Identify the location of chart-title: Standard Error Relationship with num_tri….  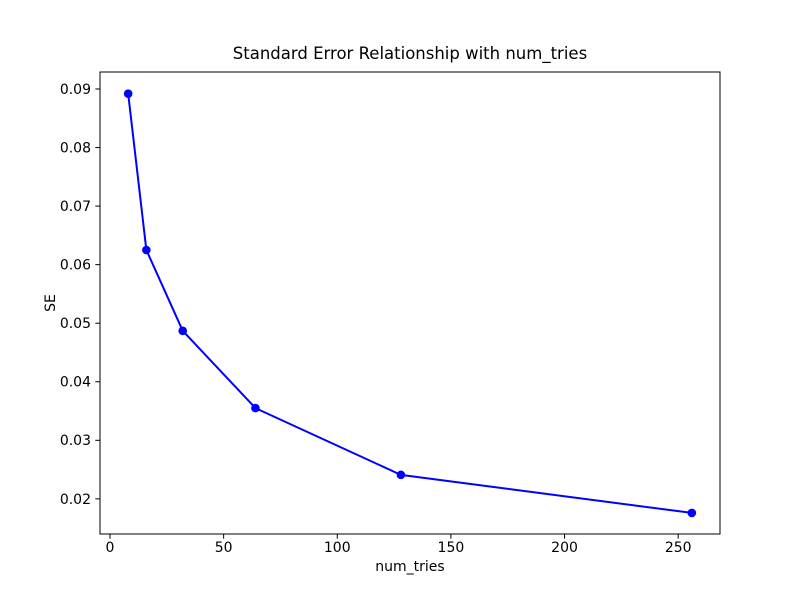
(410, 53).